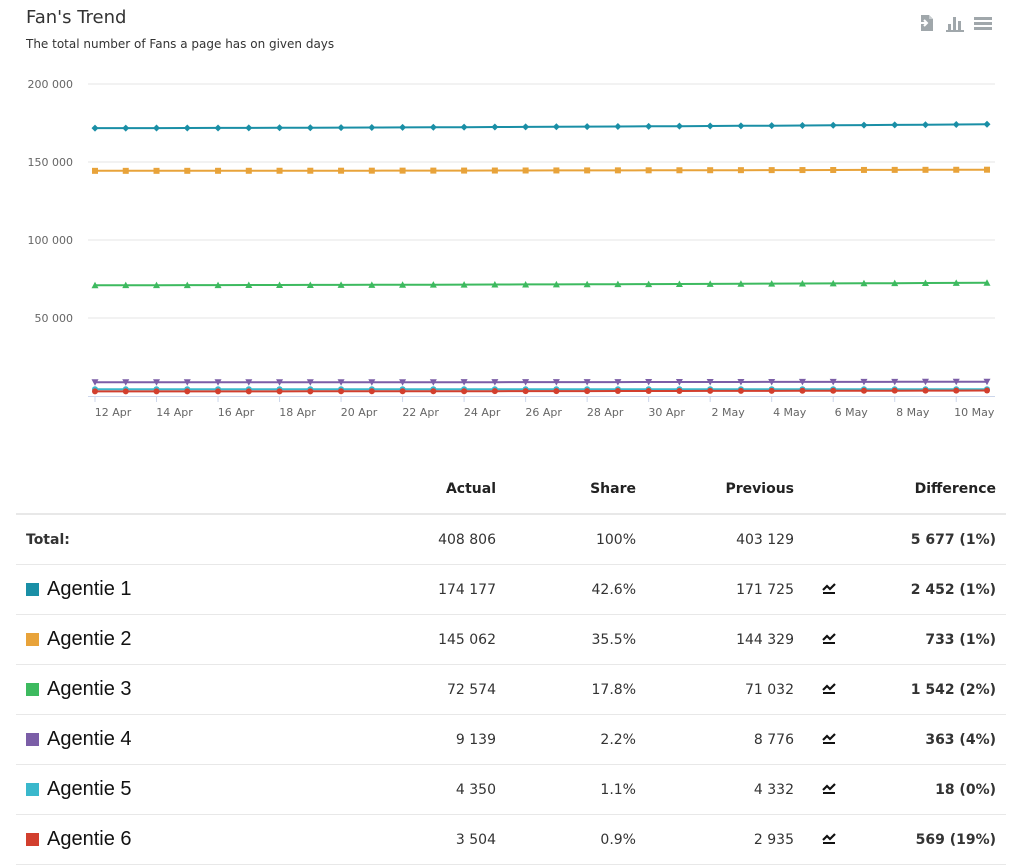 This screenshot has height=865, width=1024. I want to click on series-name-cell: Agentie 2, so click(156, 639).